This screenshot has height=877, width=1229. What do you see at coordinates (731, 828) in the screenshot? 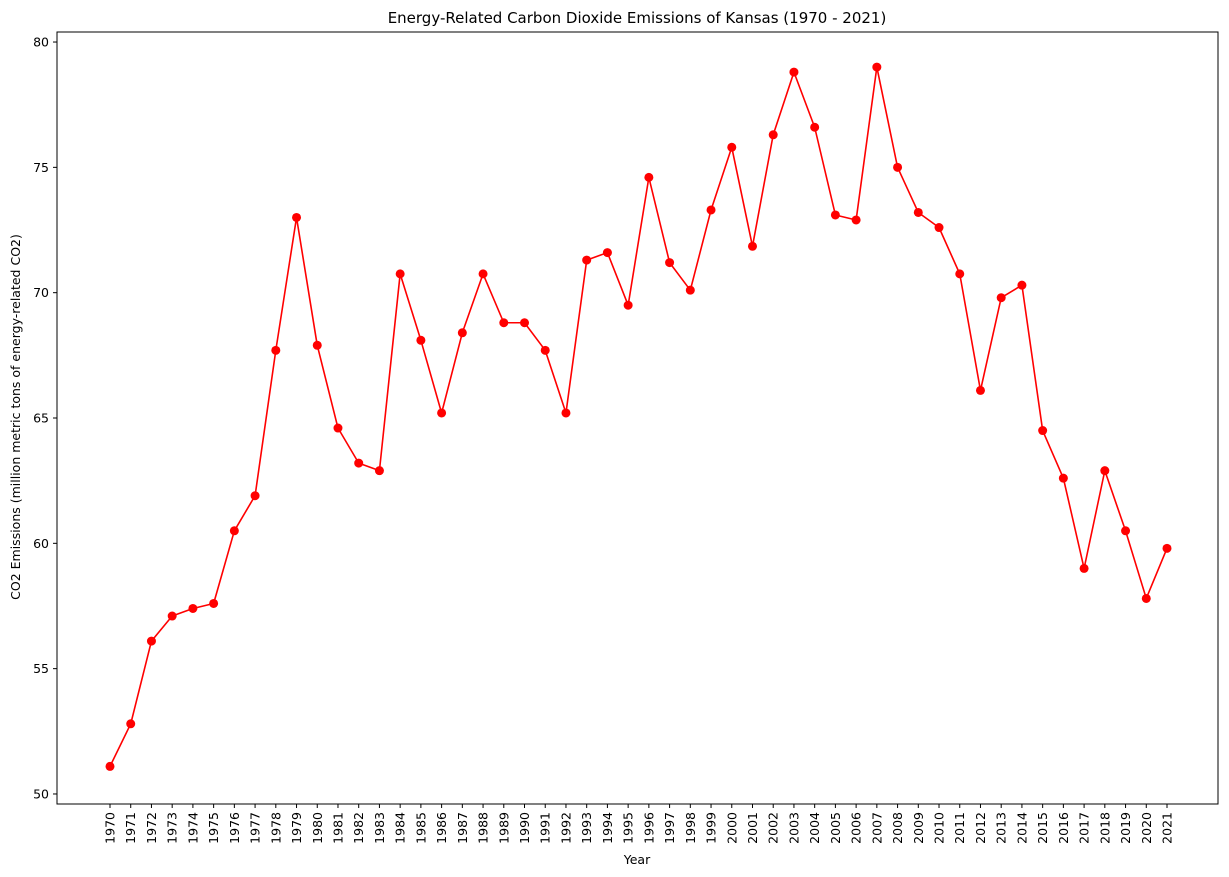
I see `x-tick-label: 2000` at bounding box center [731, 828].